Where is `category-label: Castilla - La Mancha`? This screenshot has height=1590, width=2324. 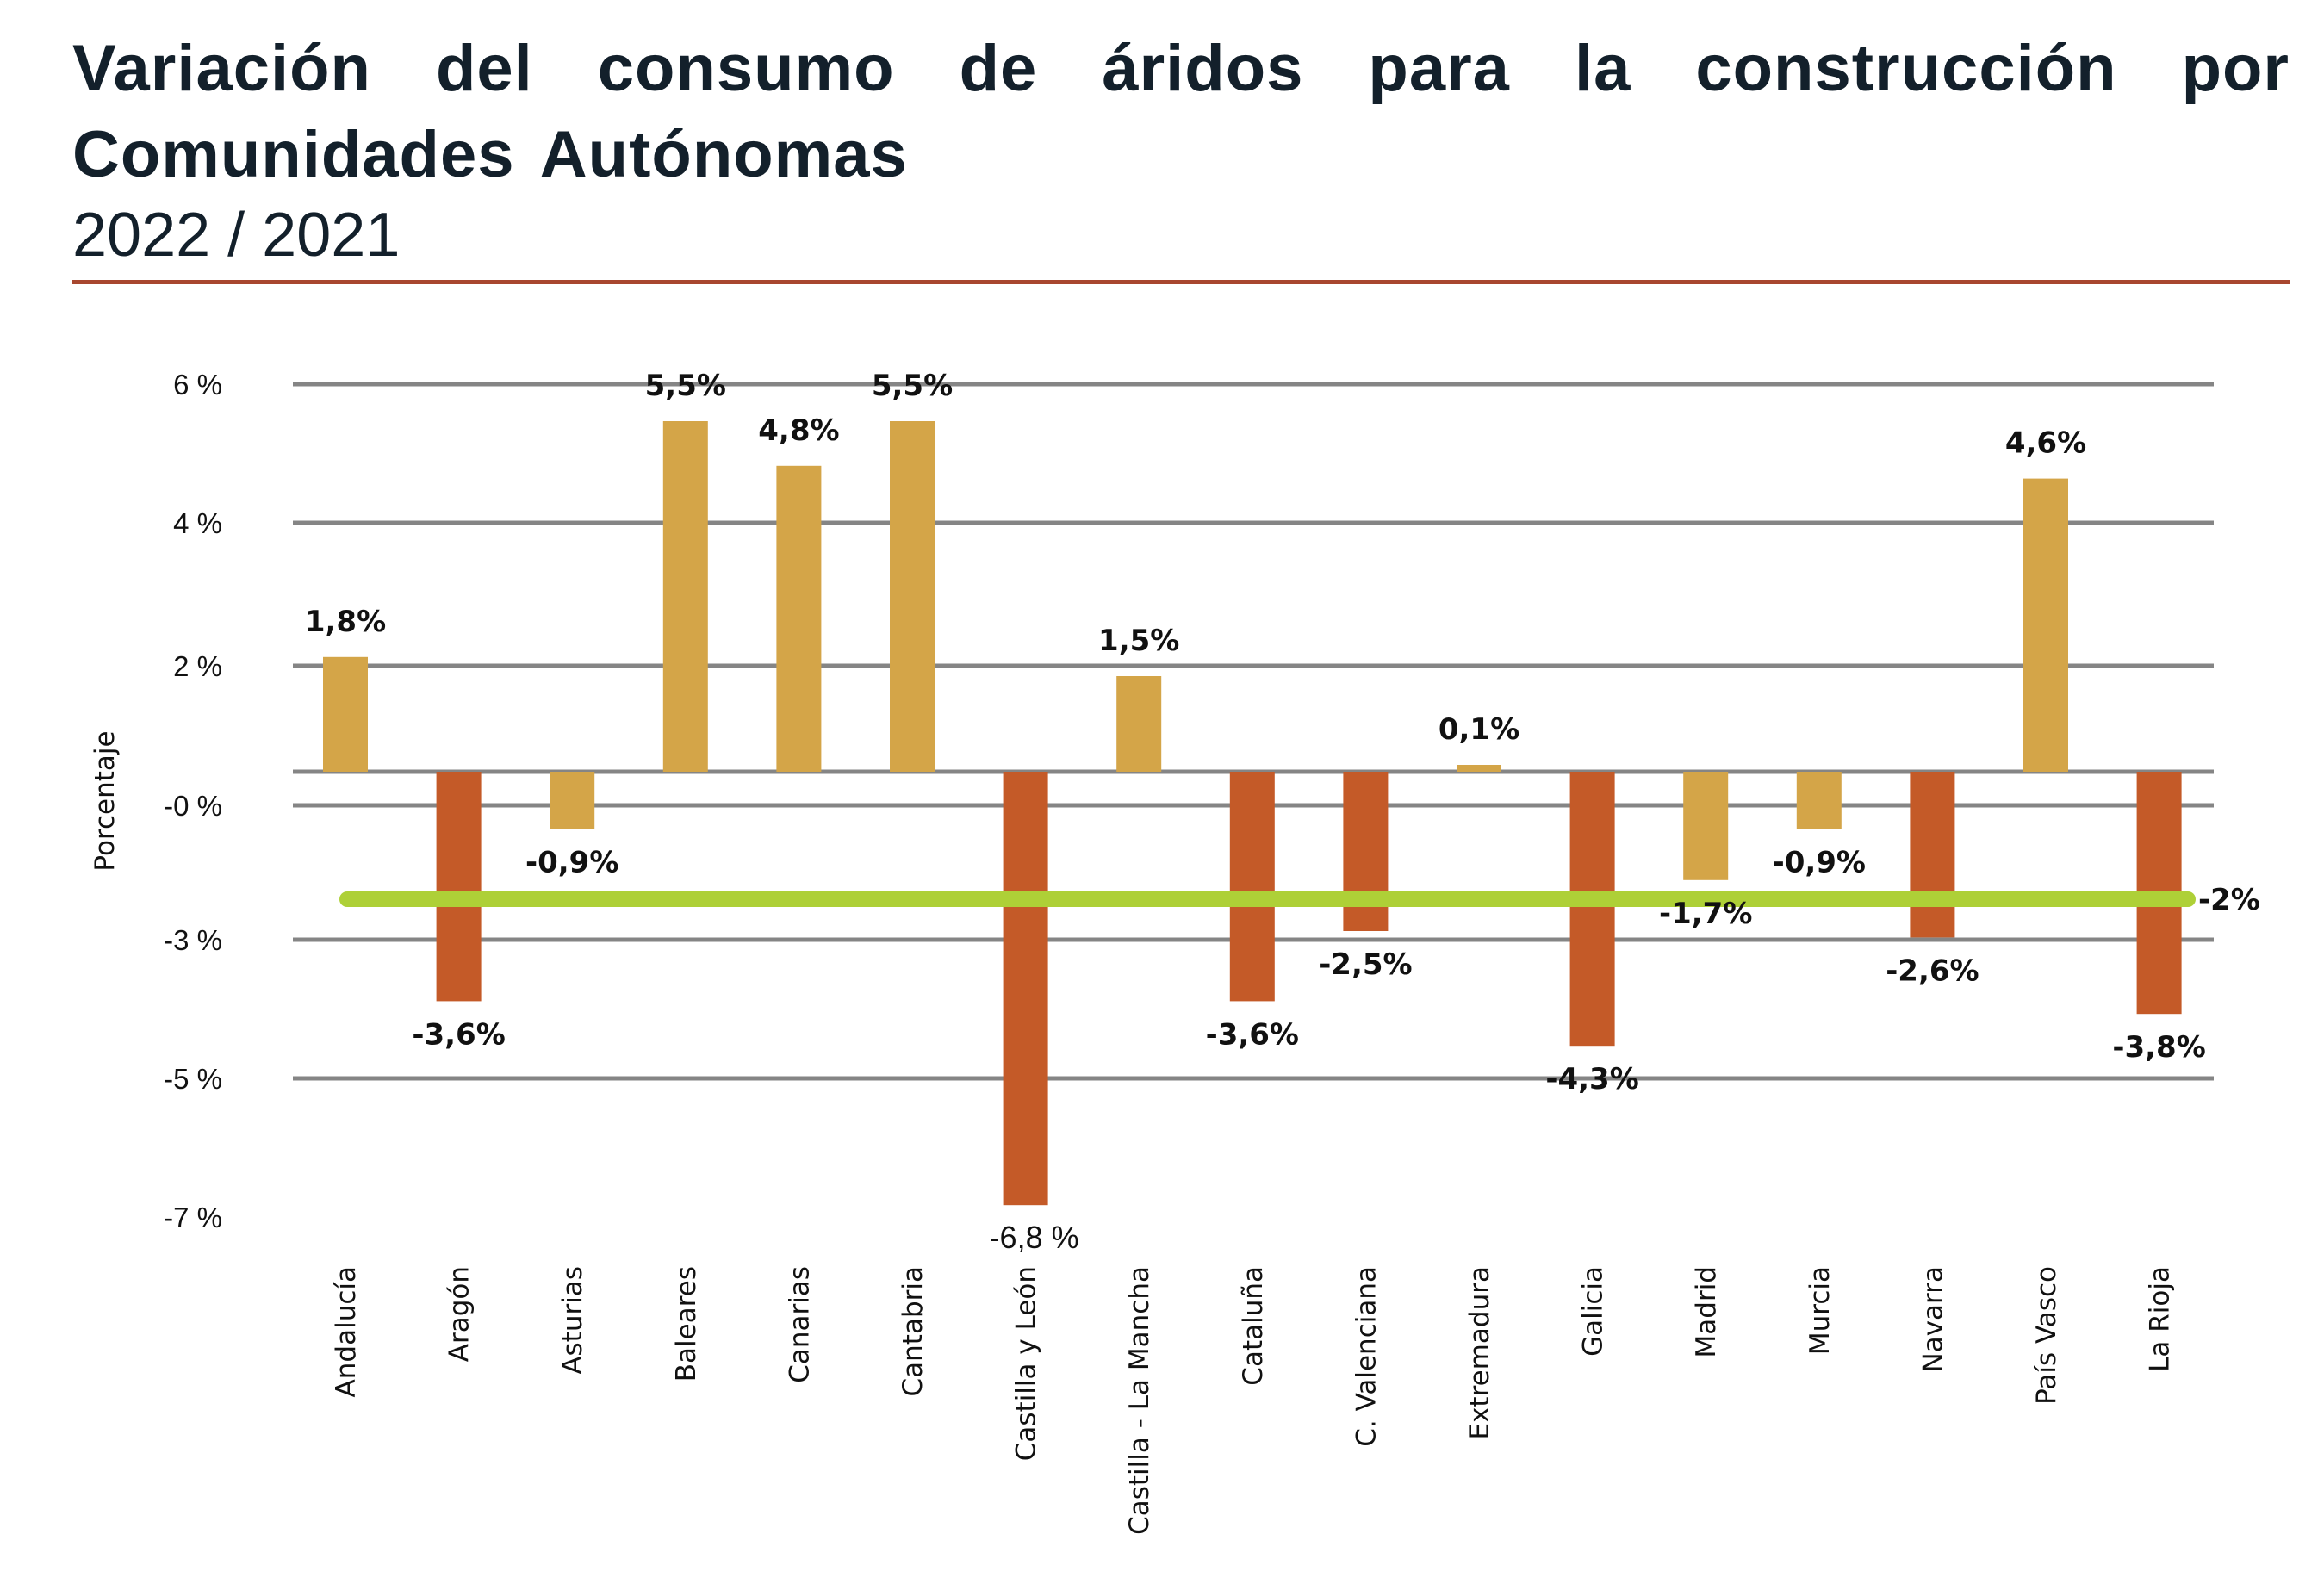 category-label: Castilla - La Mancha is located at coordinates (1139, 1400).